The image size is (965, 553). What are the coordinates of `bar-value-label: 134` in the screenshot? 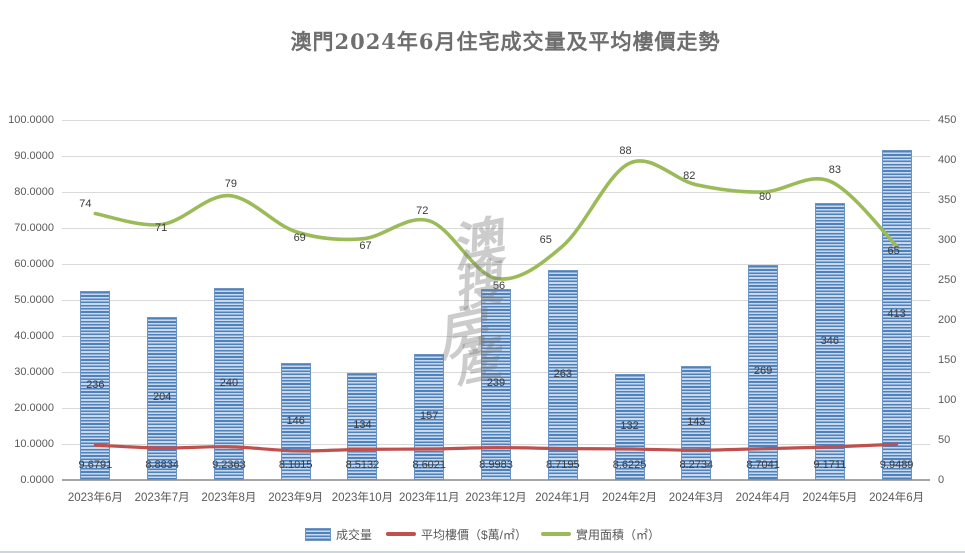 It's located at (362, 425).